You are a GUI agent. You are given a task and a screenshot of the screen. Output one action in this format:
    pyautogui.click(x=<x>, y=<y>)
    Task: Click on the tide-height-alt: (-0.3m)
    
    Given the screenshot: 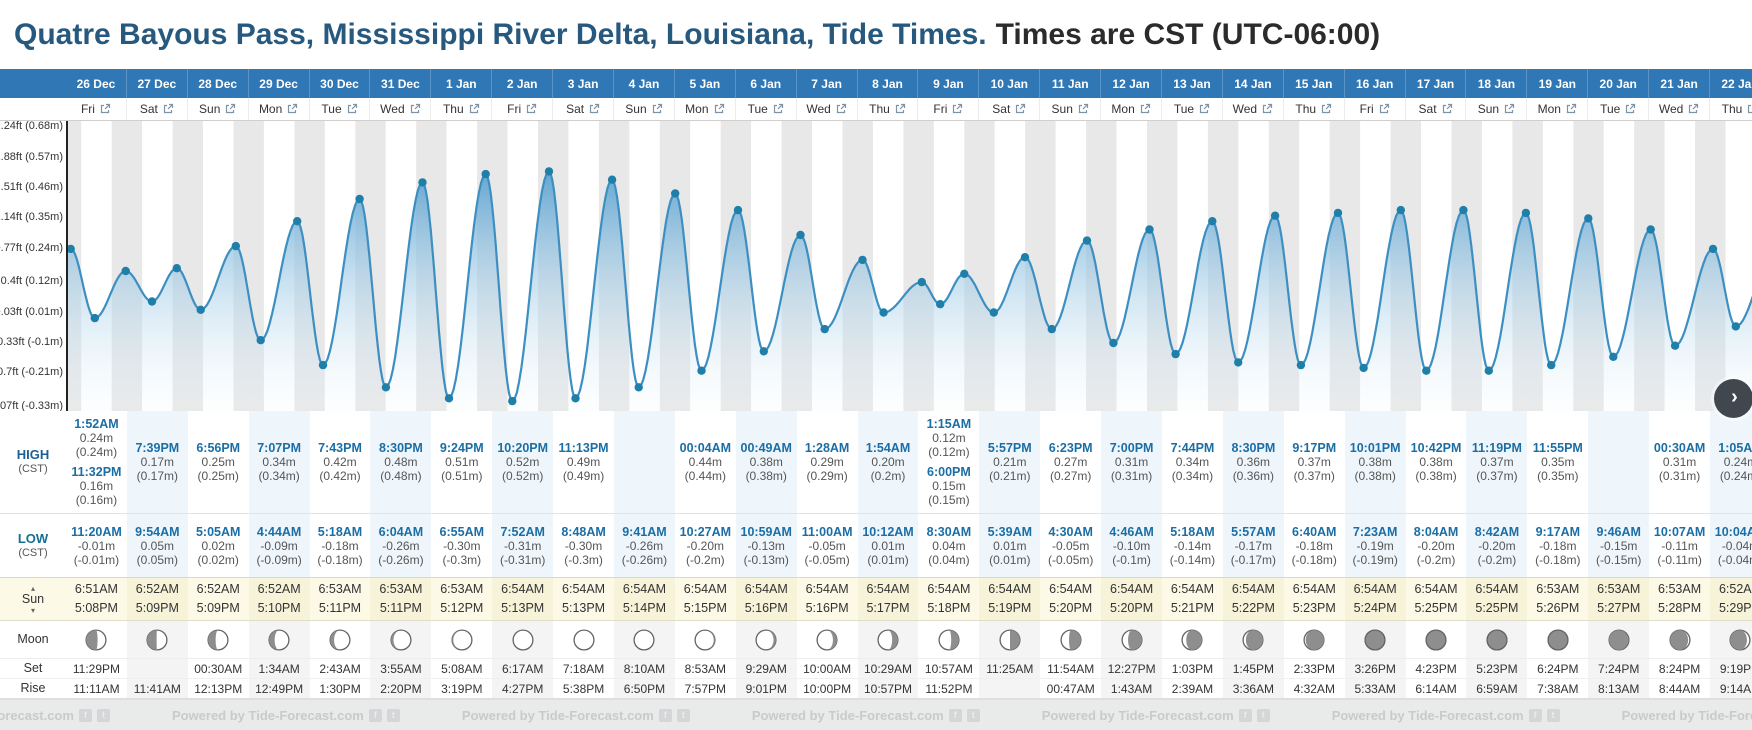 What is the action you would take?
    pyautogui.click(x=462, y=559)
    